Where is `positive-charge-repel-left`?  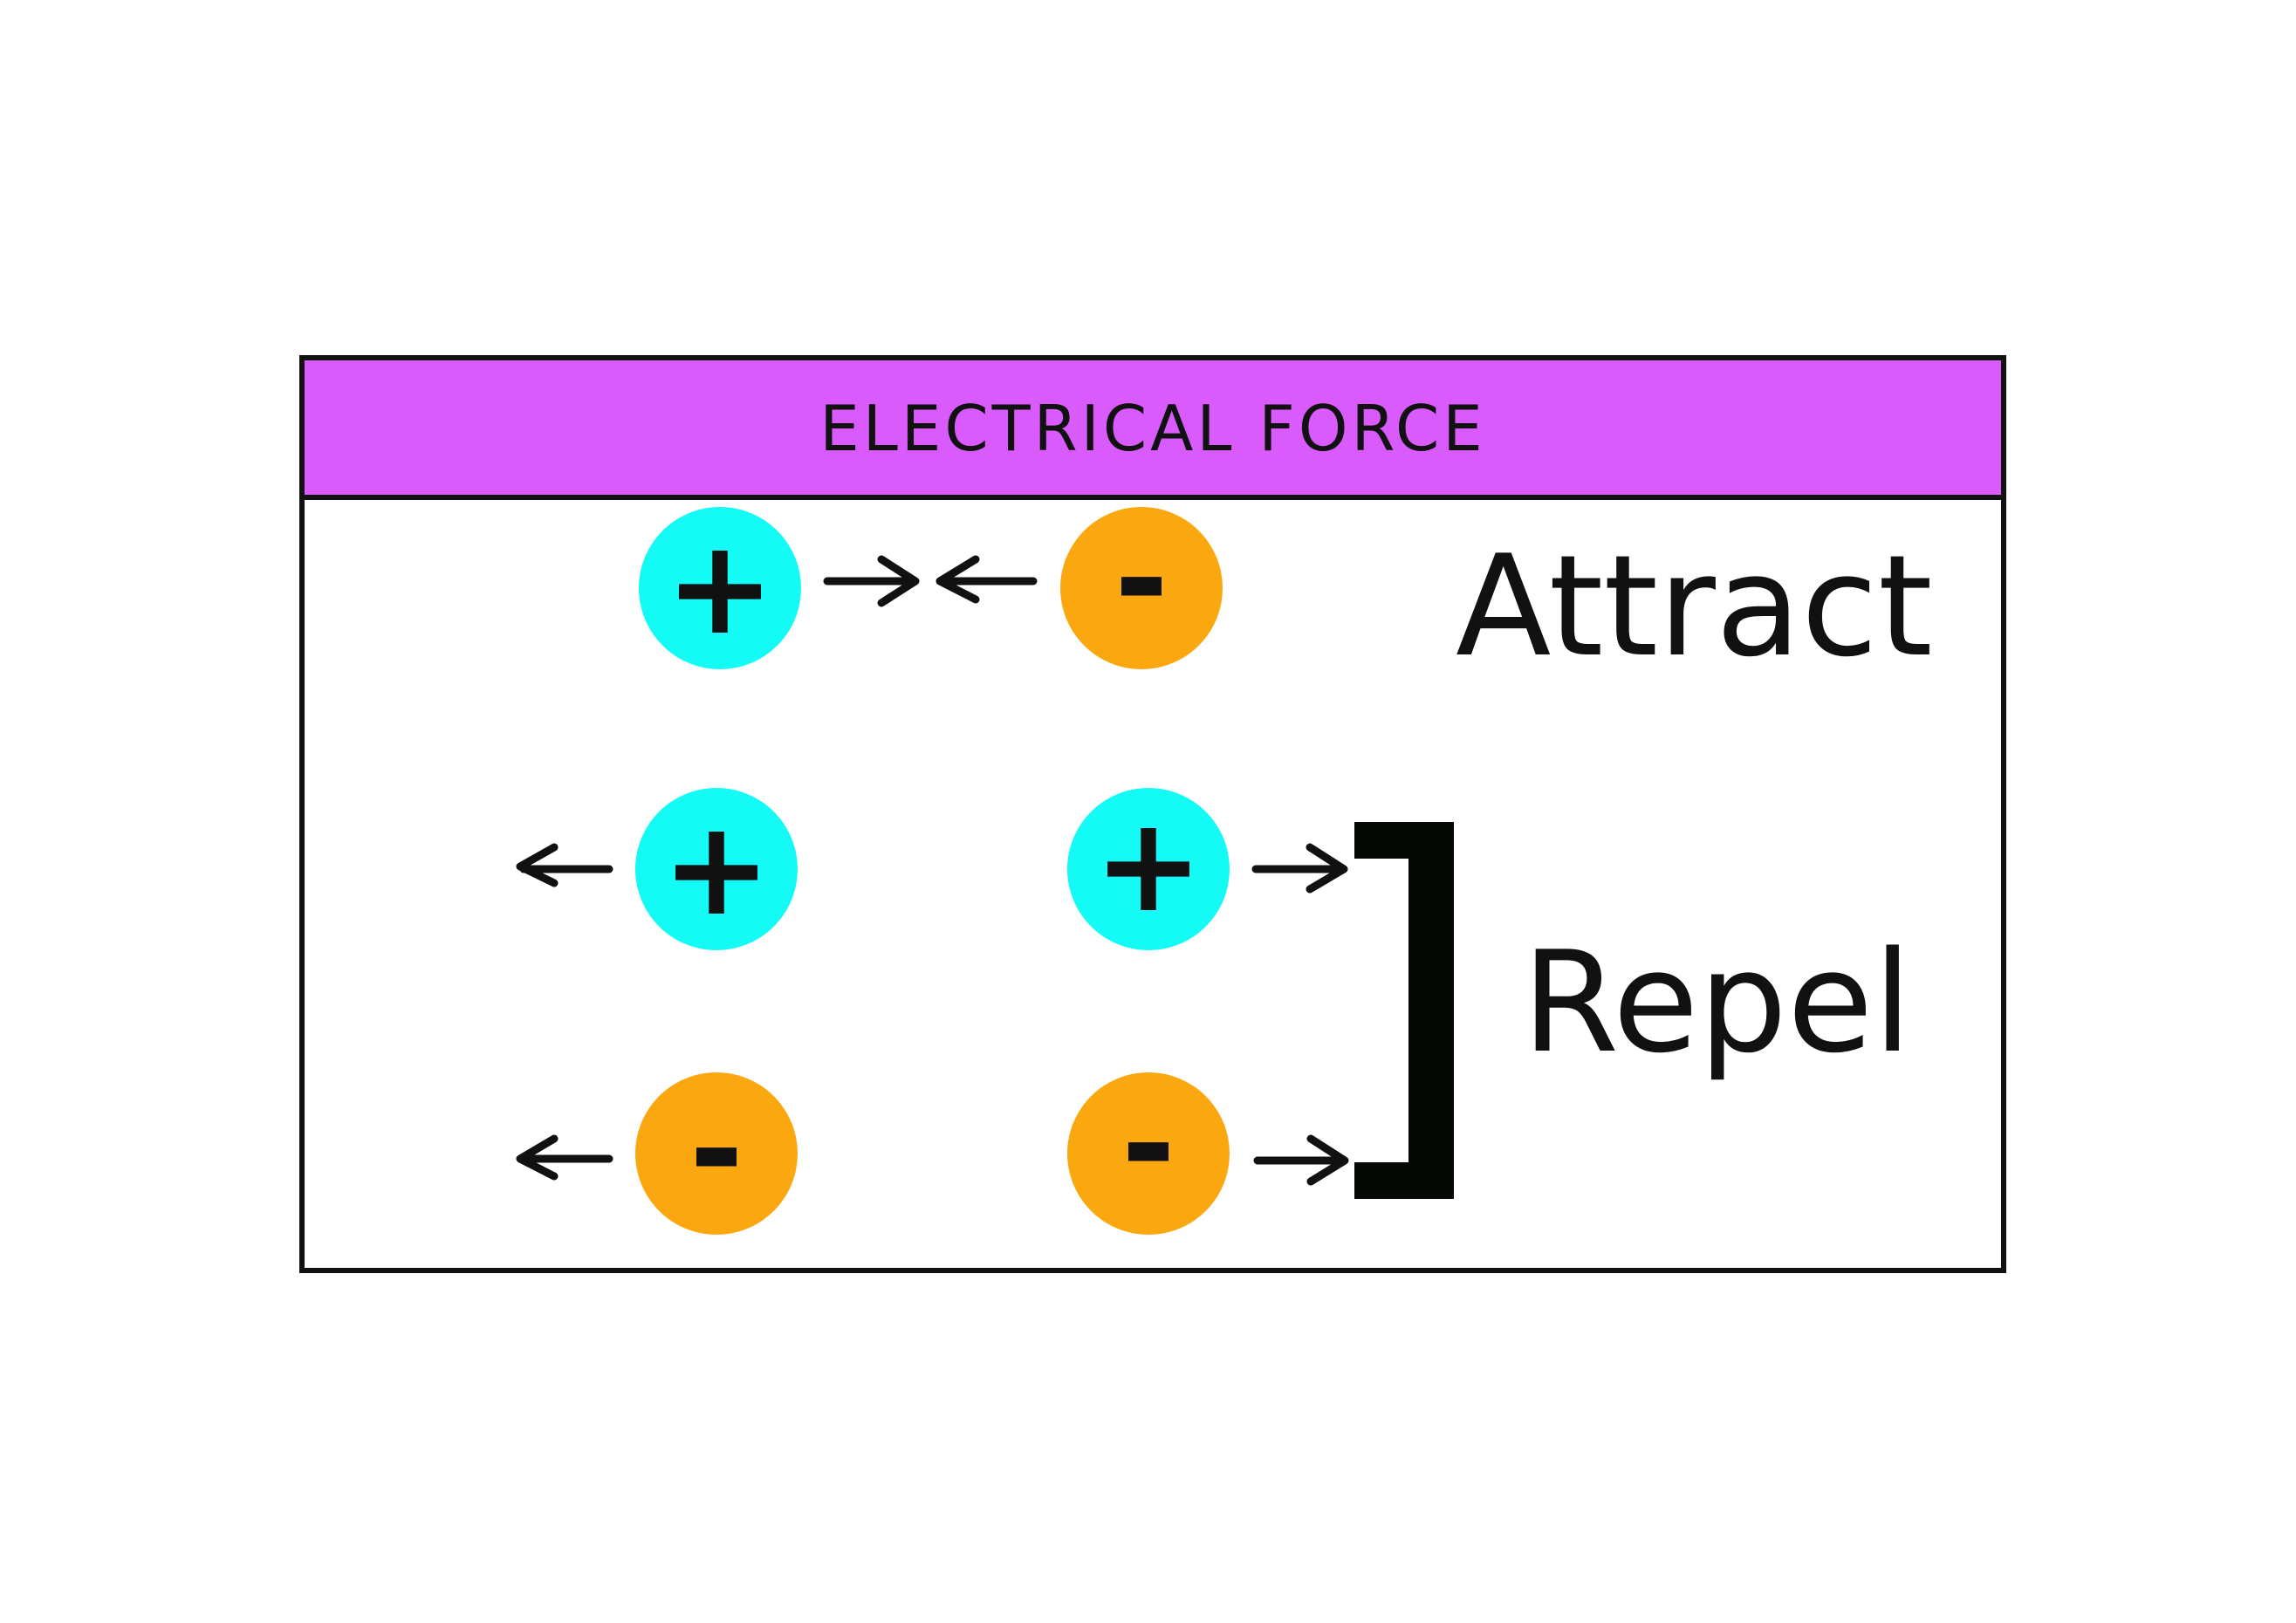
positive-charge-repel-left is located at coordinates (717, 869).